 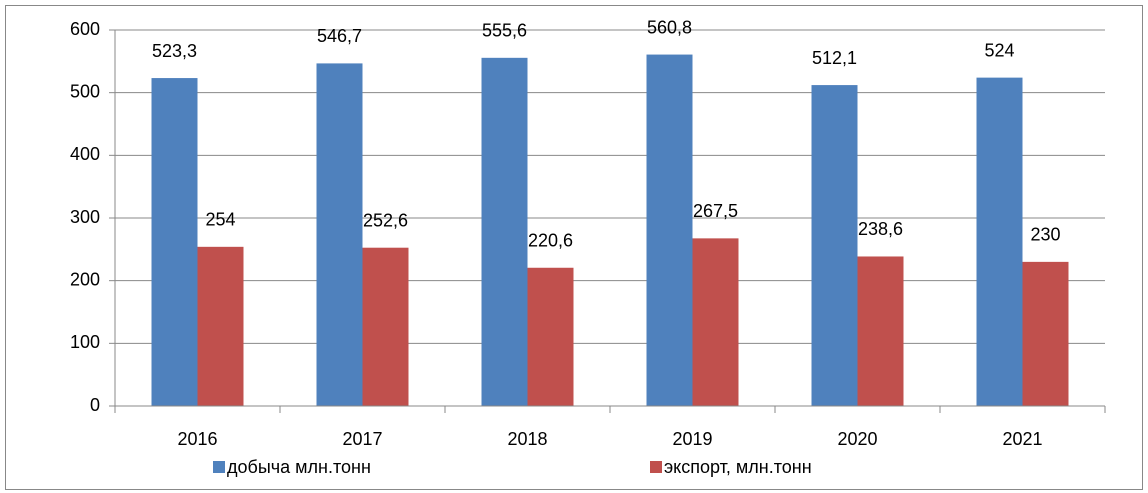 What do you see at coordinates (669, 27) in the screenshot?
I see `data-label: 560,8` at bounding box center [669, 27].